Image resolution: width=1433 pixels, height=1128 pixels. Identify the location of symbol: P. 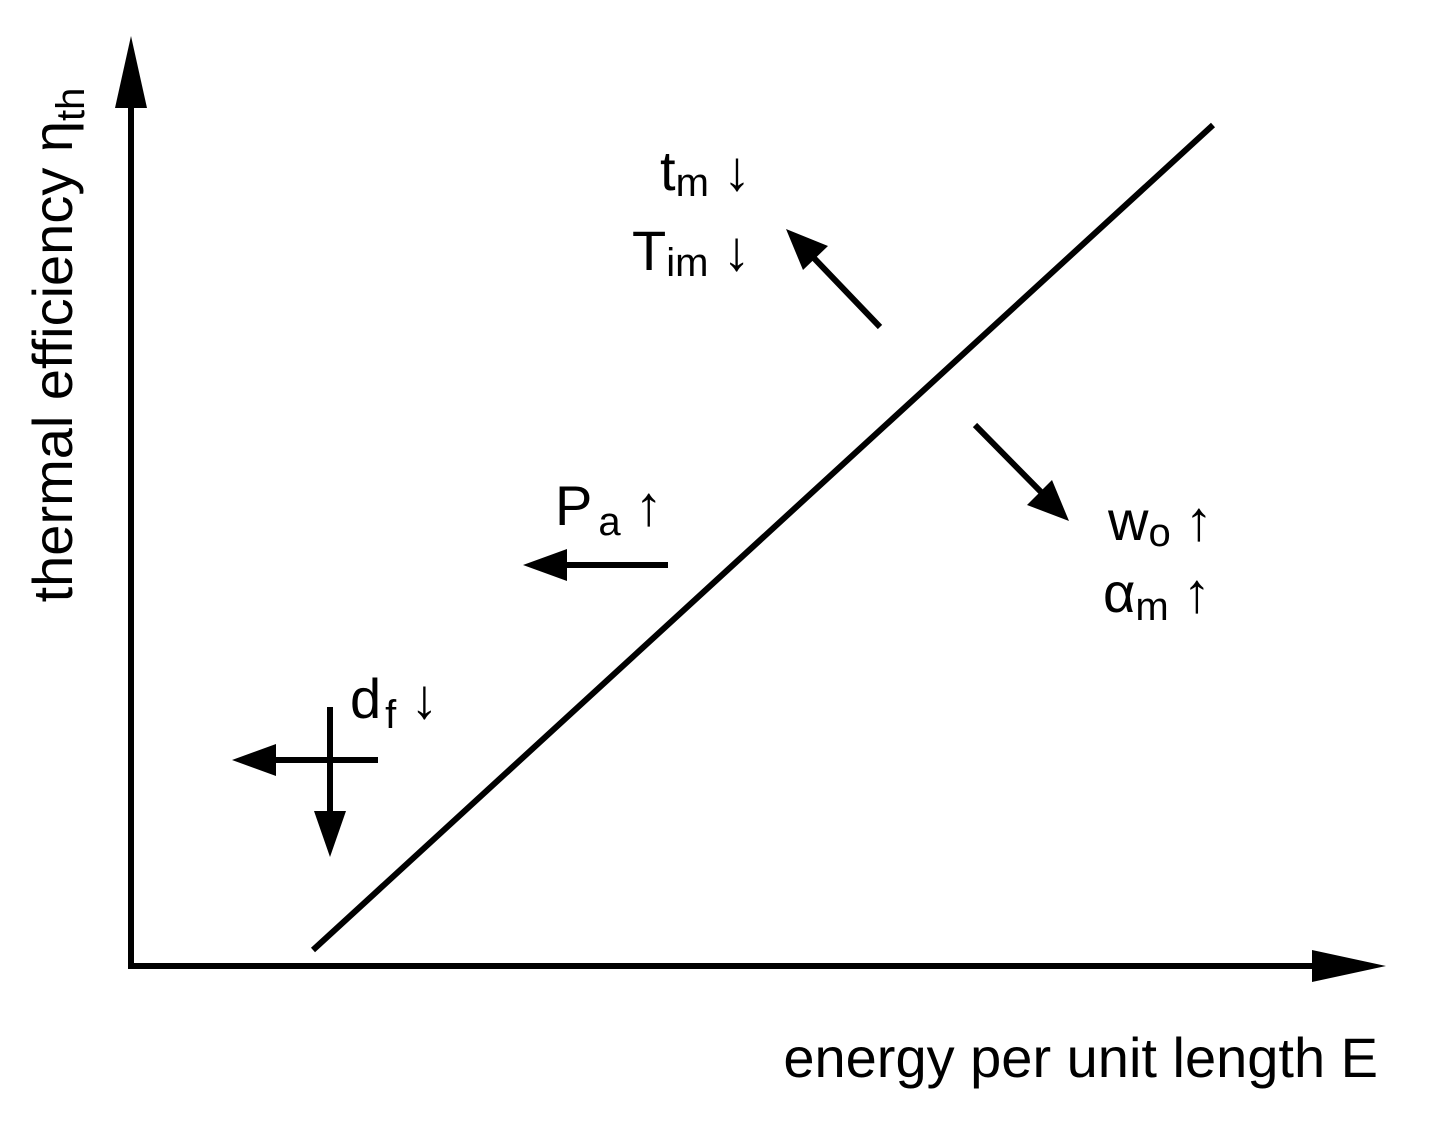
(573, 505).